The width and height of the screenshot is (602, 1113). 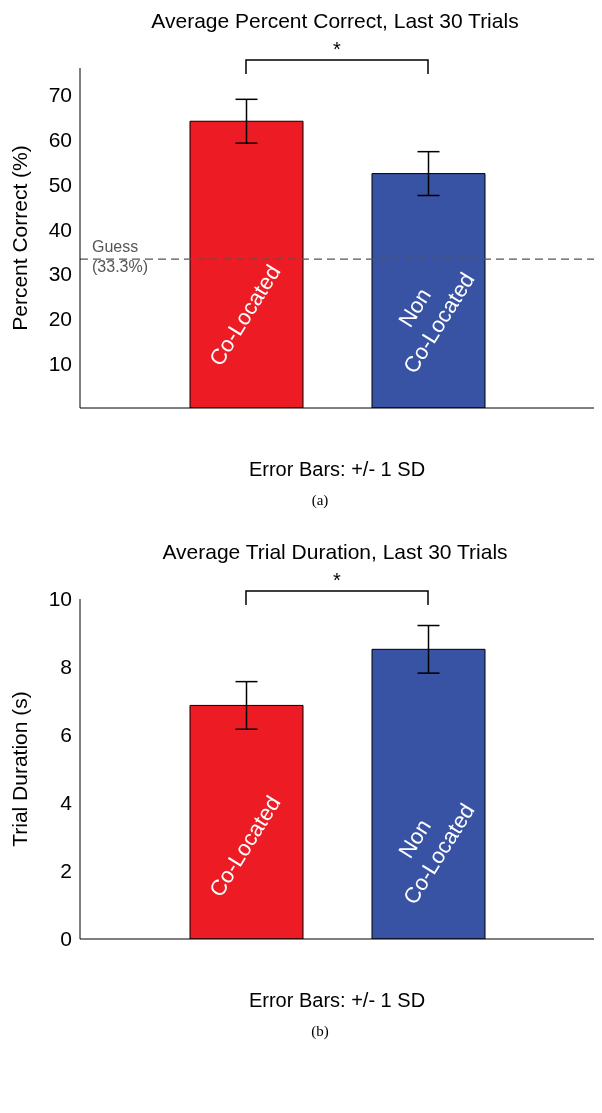 What do you see at coordinates (335, 20) in the screenshot?
I see `chart-title: Average Percent Correct, Last 30 Trials` at bounding box center [335, 20].